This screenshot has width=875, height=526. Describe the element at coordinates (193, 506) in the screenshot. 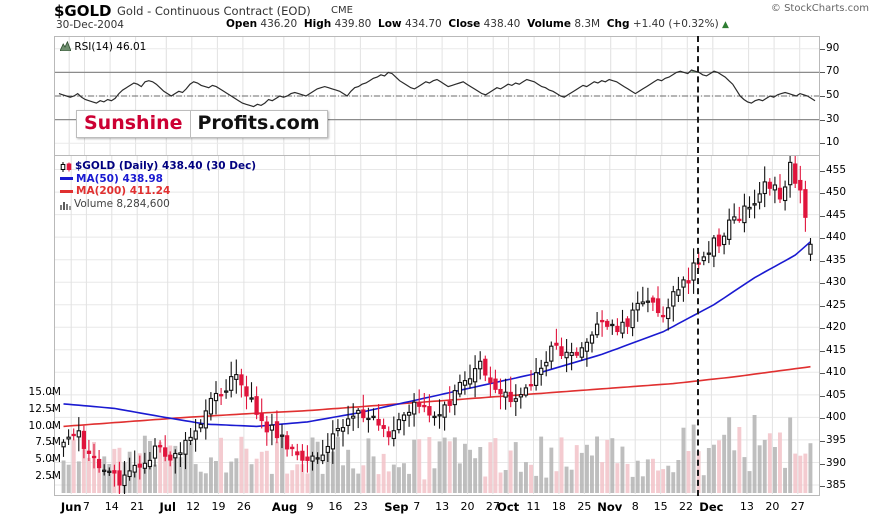

I see `date-axis-label: 12` at that location.